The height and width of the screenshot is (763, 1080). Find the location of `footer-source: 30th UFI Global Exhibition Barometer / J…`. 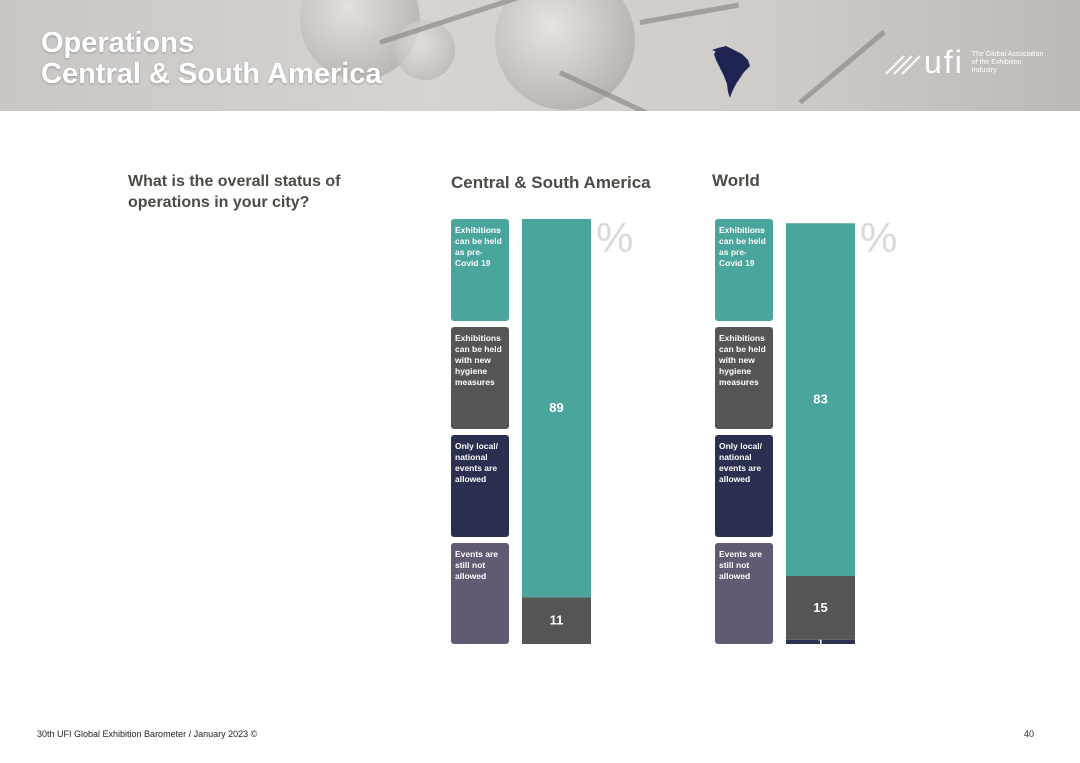

footer-source: 30th UFI Global Exhibition Barometer / J… is located at coordinates (147, 734).